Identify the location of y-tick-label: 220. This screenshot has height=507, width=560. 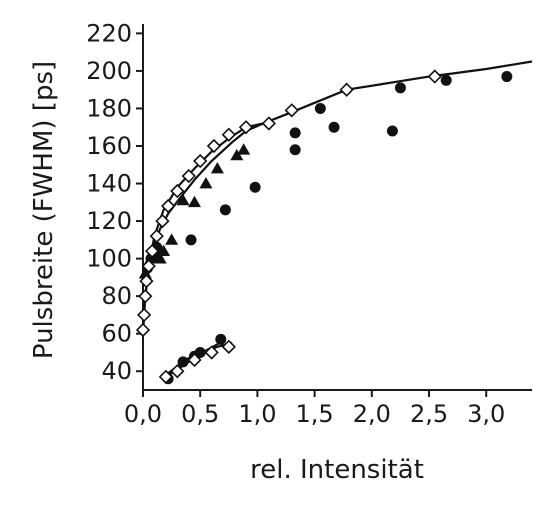
(109, 33).